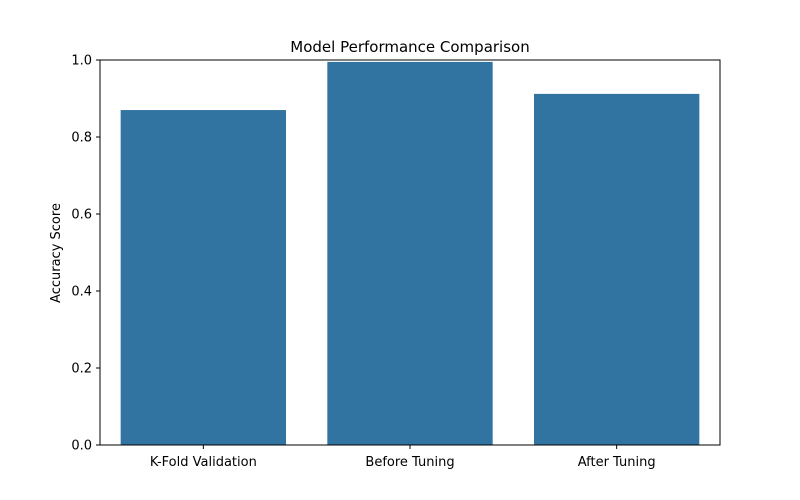 The image size is (800, 500). Describe the element at coordinates (203, 462) in the screenshot. I see `x-tick-label-0: K-Fold Validation` at that location.